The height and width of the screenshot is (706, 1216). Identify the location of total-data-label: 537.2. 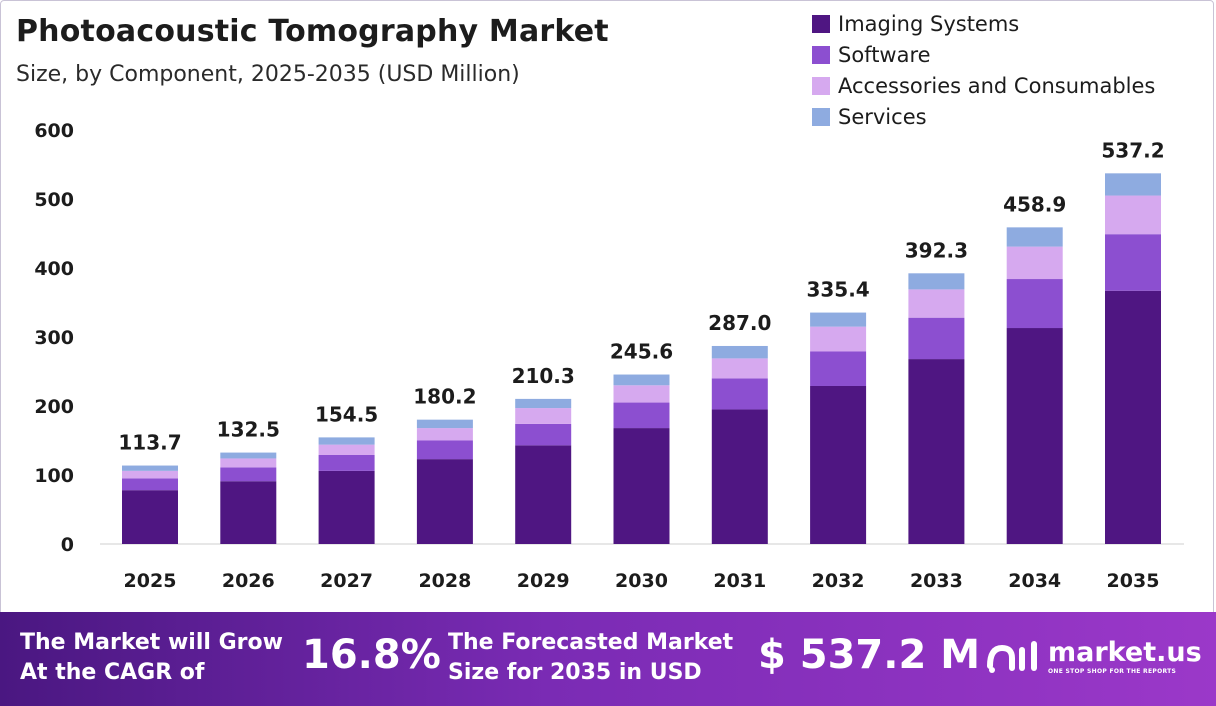
(1132, 150).